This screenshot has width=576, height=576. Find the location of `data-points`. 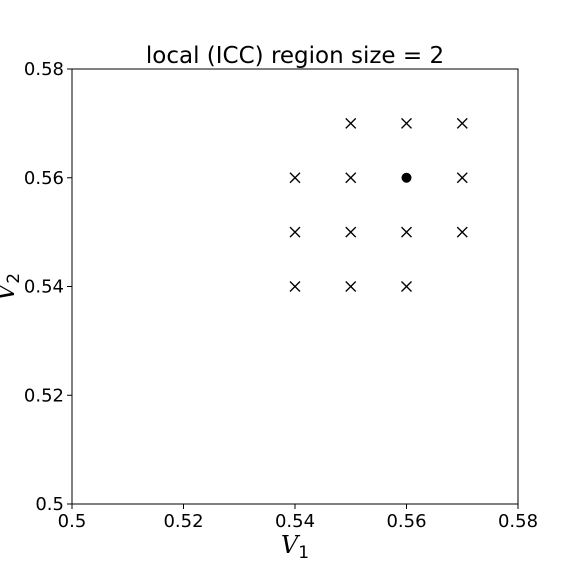

data-points is located at coordinates (378, 204).